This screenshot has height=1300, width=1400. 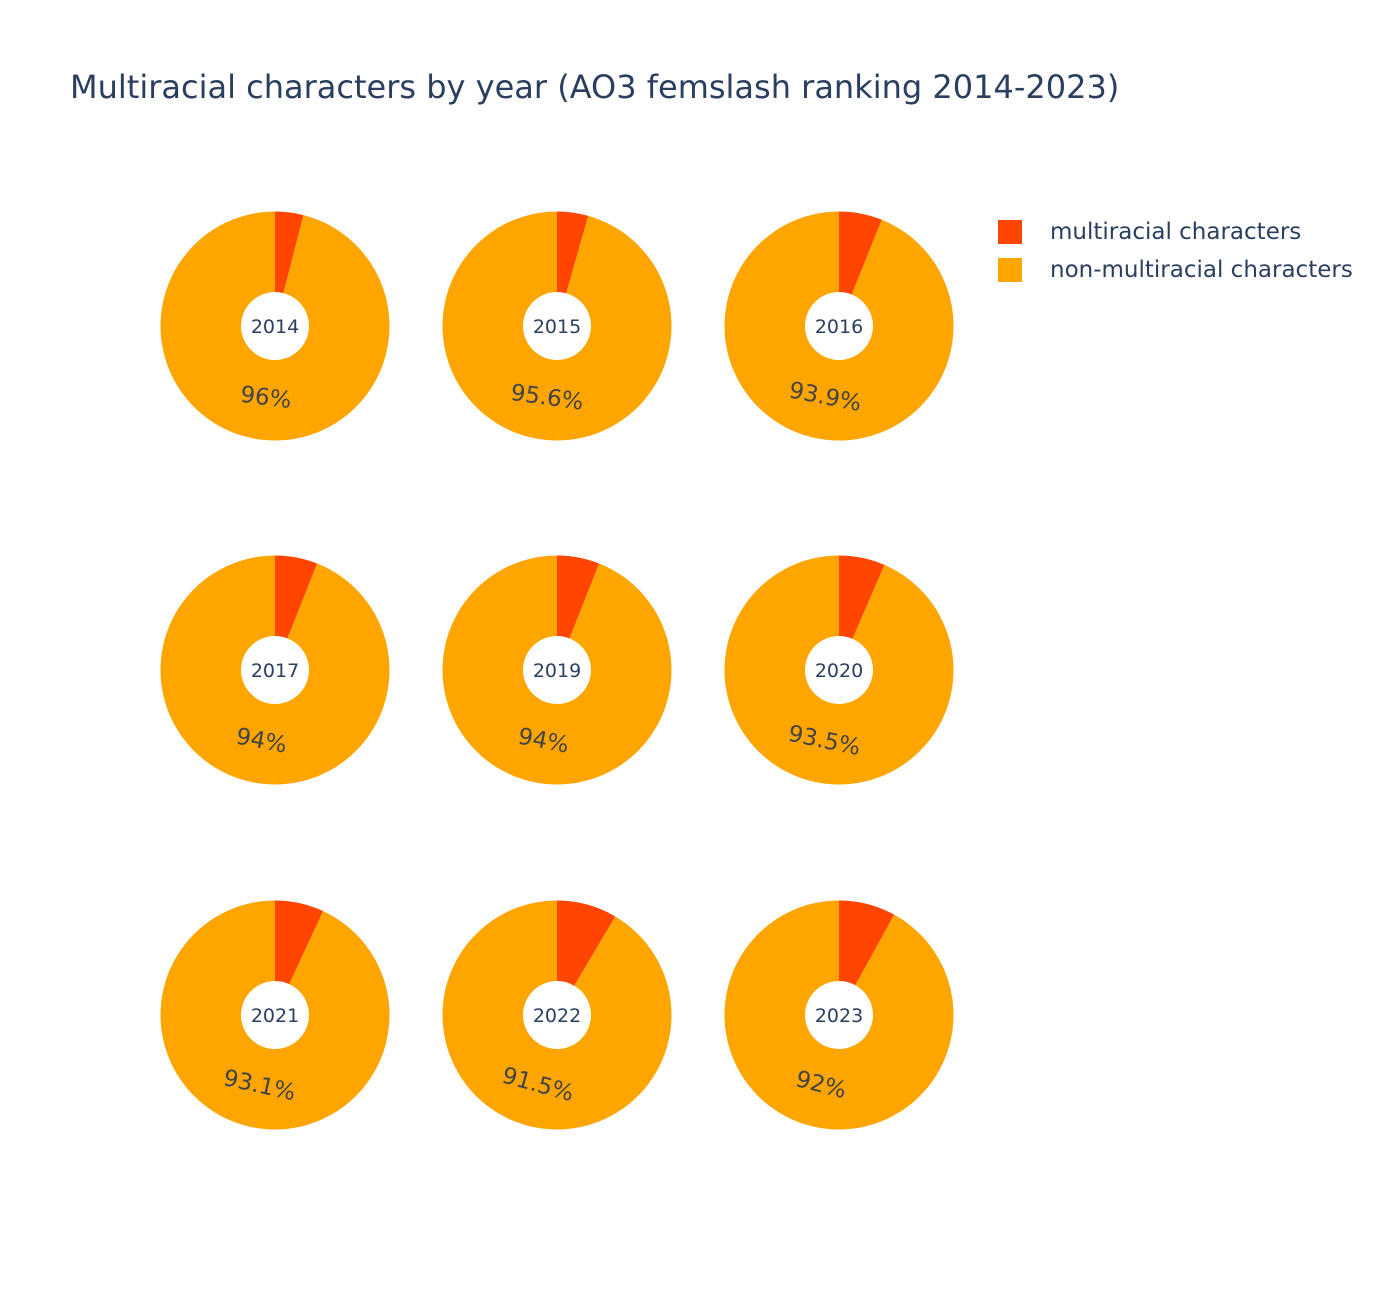 What do you see at coordinates (586, 943) in the screenshot?
I see `pie-slice-multiracial-2022` at bounding box center [586, 943].